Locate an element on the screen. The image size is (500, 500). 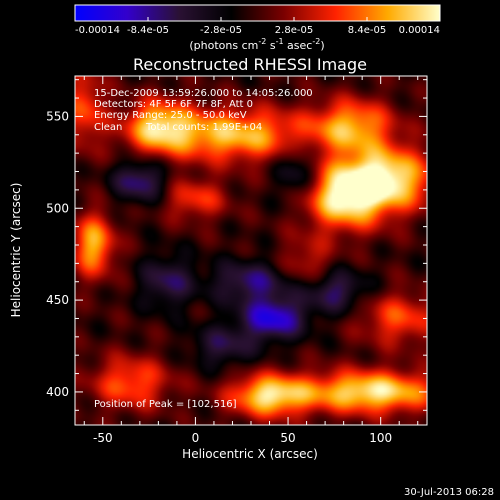
y-tick-label: 450 is located at coordinates (57, 300).